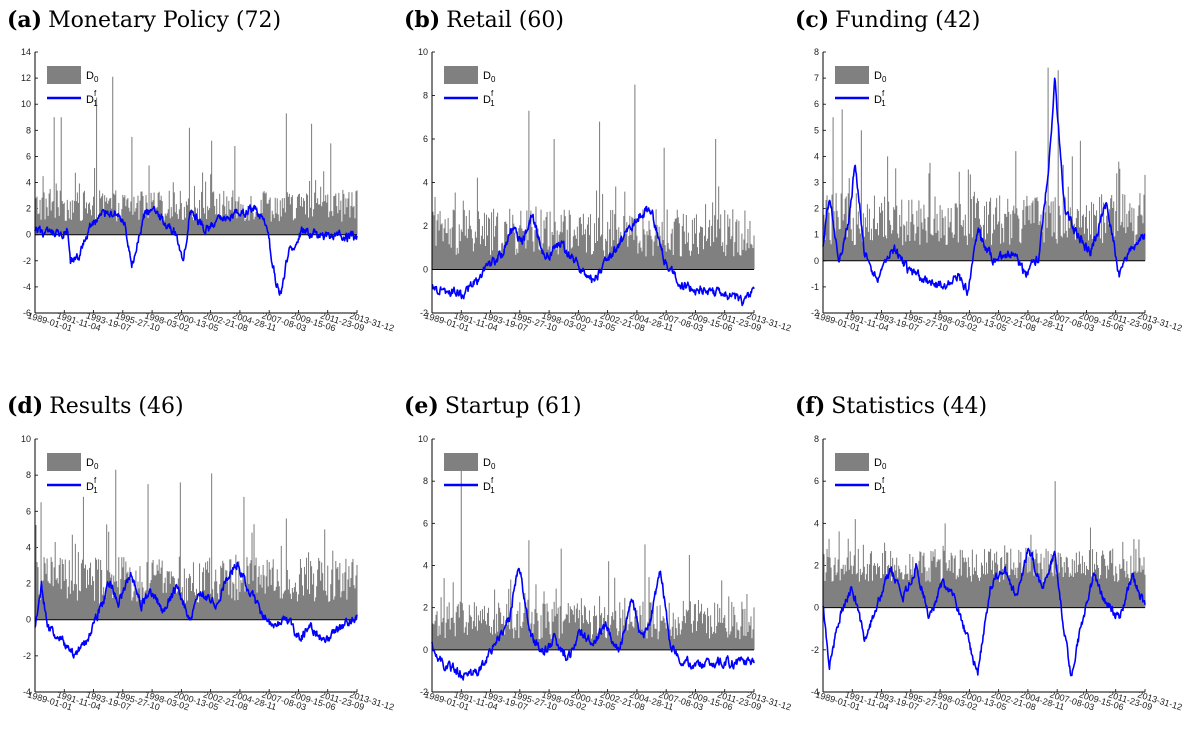 This screenshot has height=731, width=1196. I want to click on panel-title: (d) Results (46), so click(95, 406).